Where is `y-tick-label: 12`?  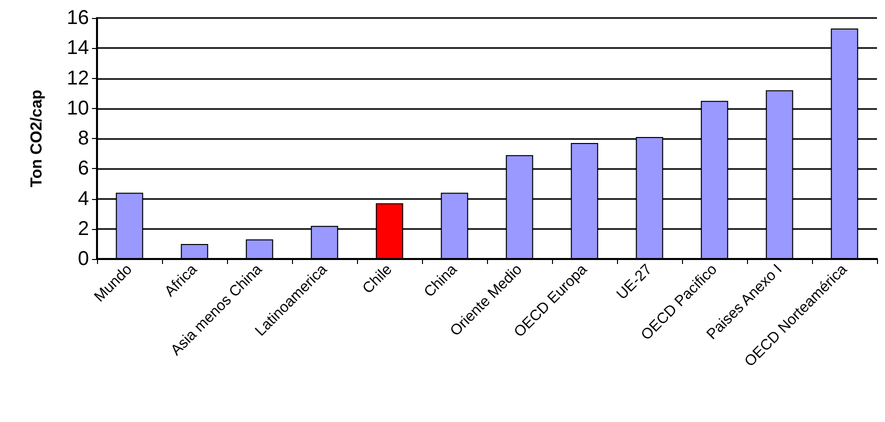
y-tick-label: 12 is located at coordinates (77, 78).